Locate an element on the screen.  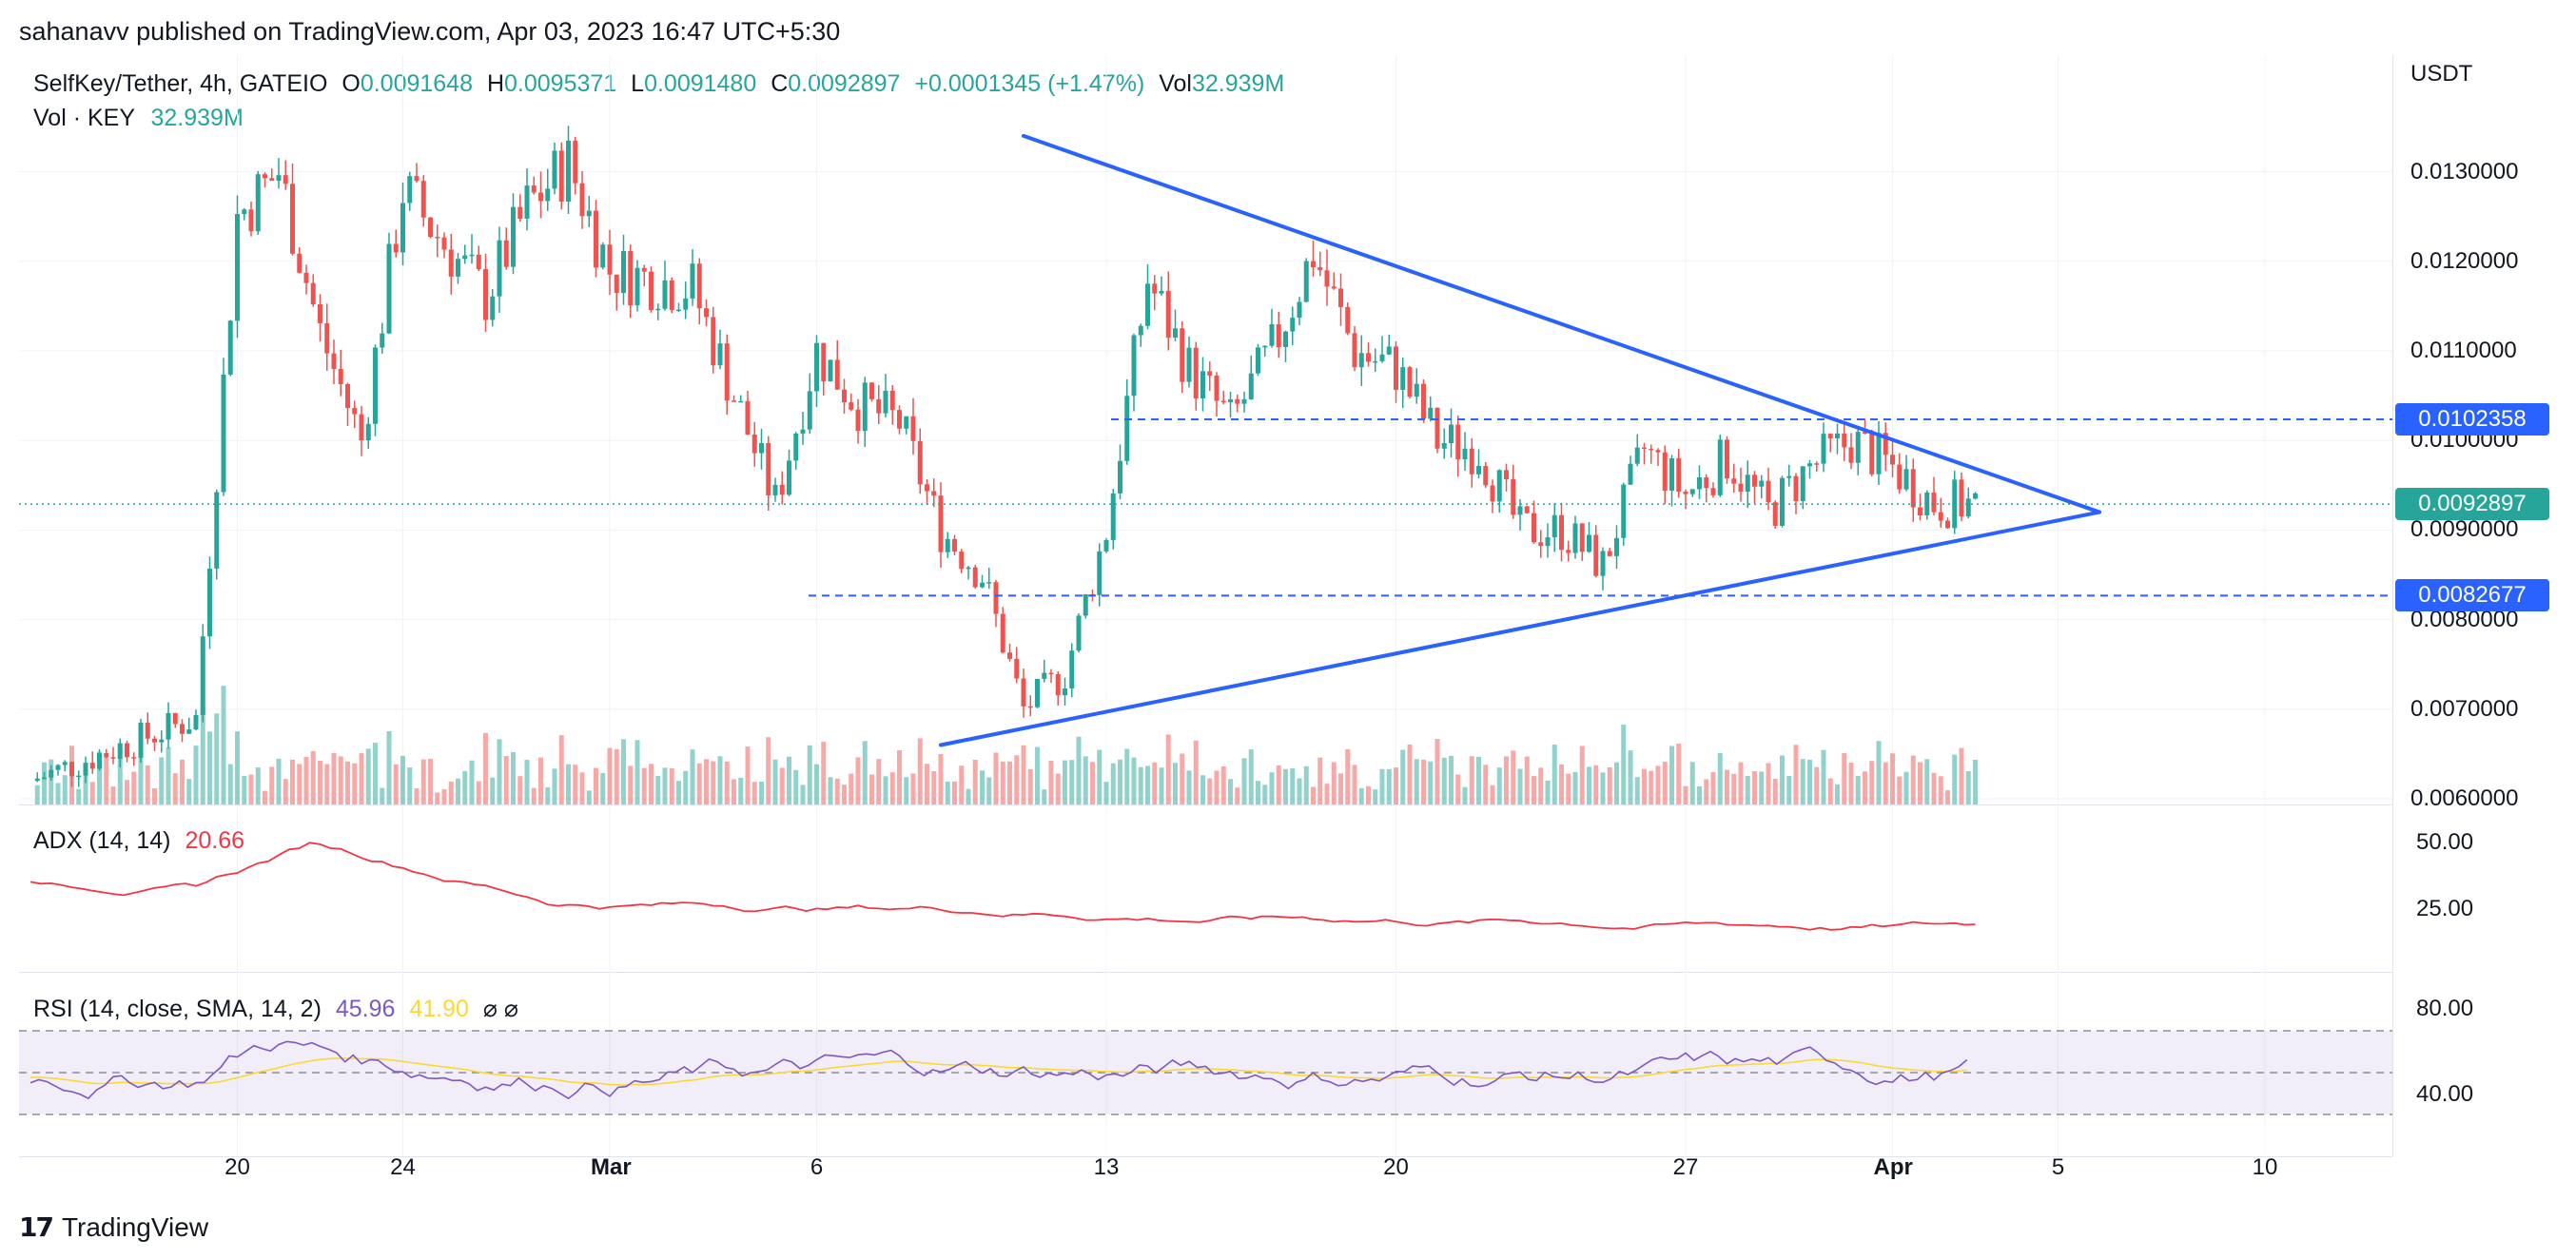
level-label-resistance: 0.0102358 is located at coordinates (2472, 419).